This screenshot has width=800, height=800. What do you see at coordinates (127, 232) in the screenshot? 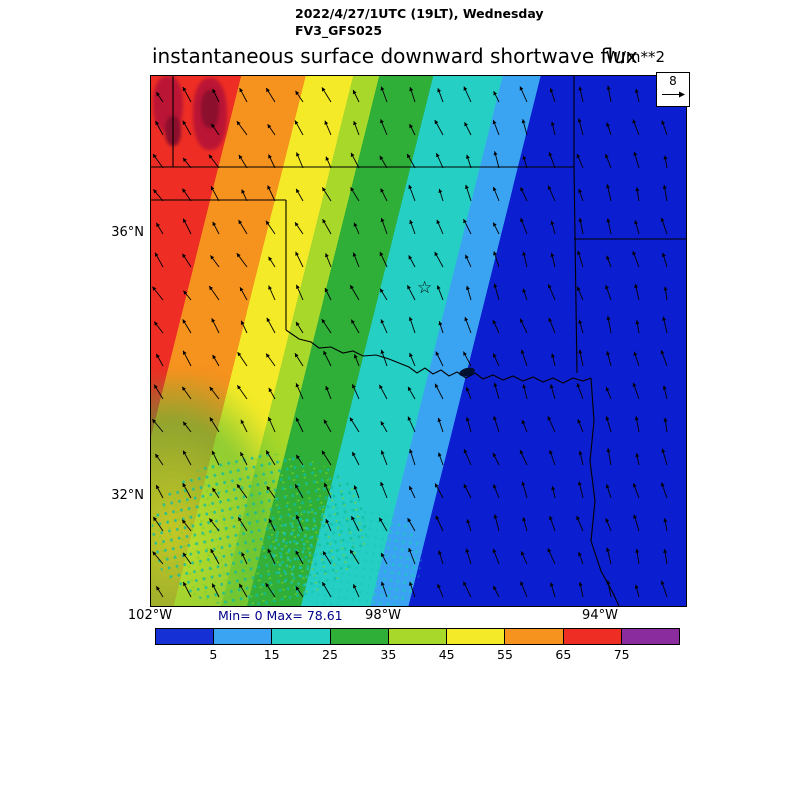
I see `lat-tick-36n: 36°N` at bounding box center [127, 232].